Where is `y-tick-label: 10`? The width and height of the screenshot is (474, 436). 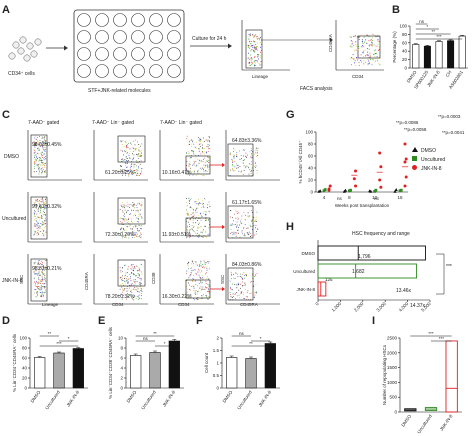
y-tick-label: 10 is located at coordinates (121, 338).